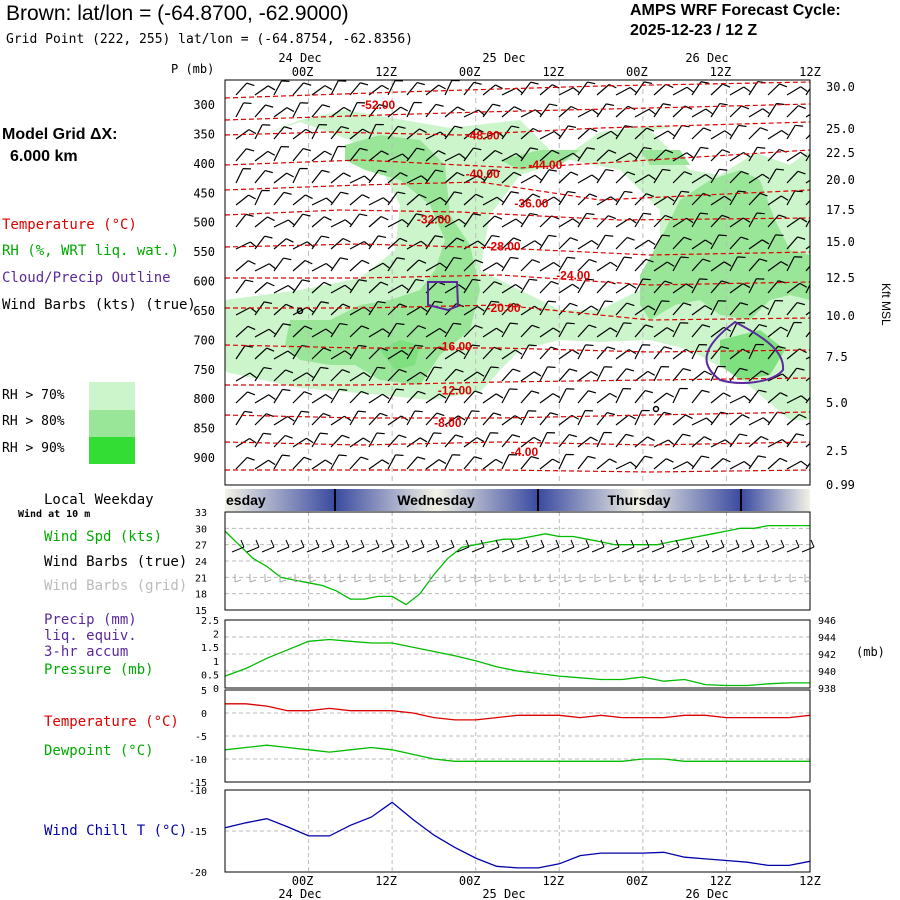  I want to click on isotherm-label: -16.00, so click(455, 346).